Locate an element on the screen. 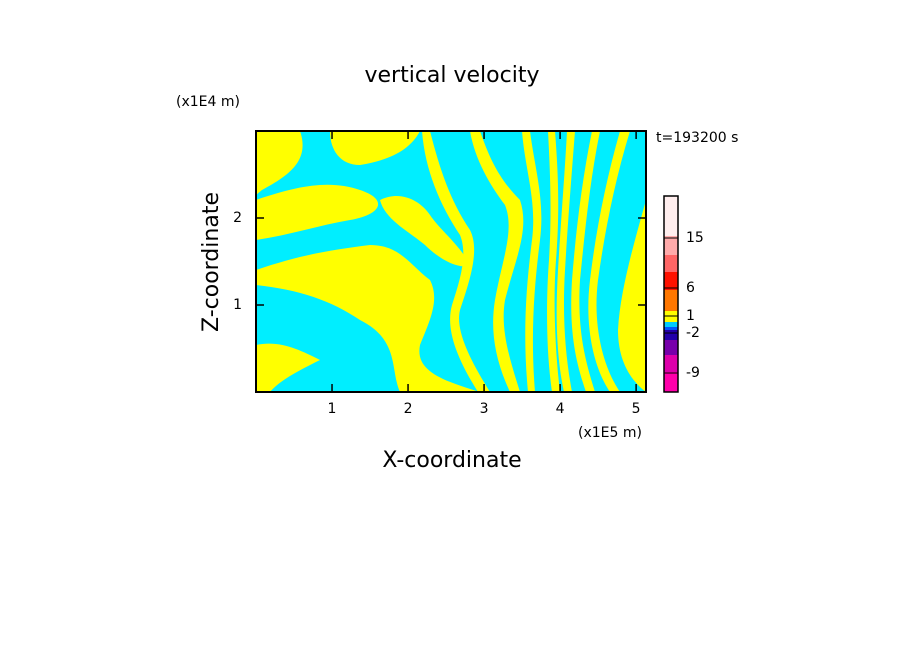 The height and width of the screenshot is (658, 904). y-tick-label: 2 is located at coordinates (237, 218).